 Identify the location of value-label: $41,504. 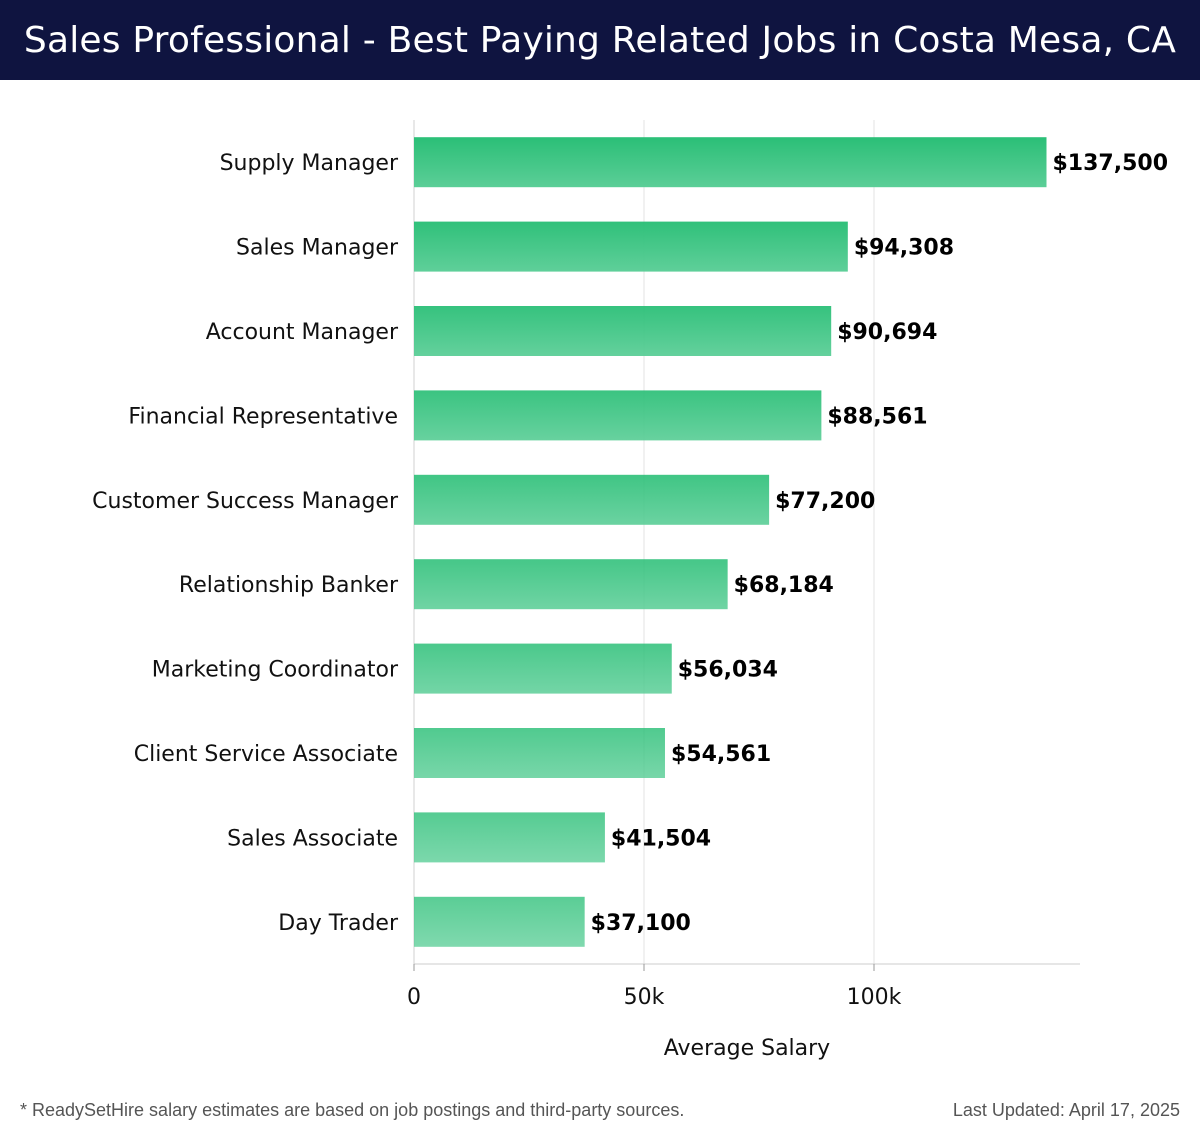
(661, 838).